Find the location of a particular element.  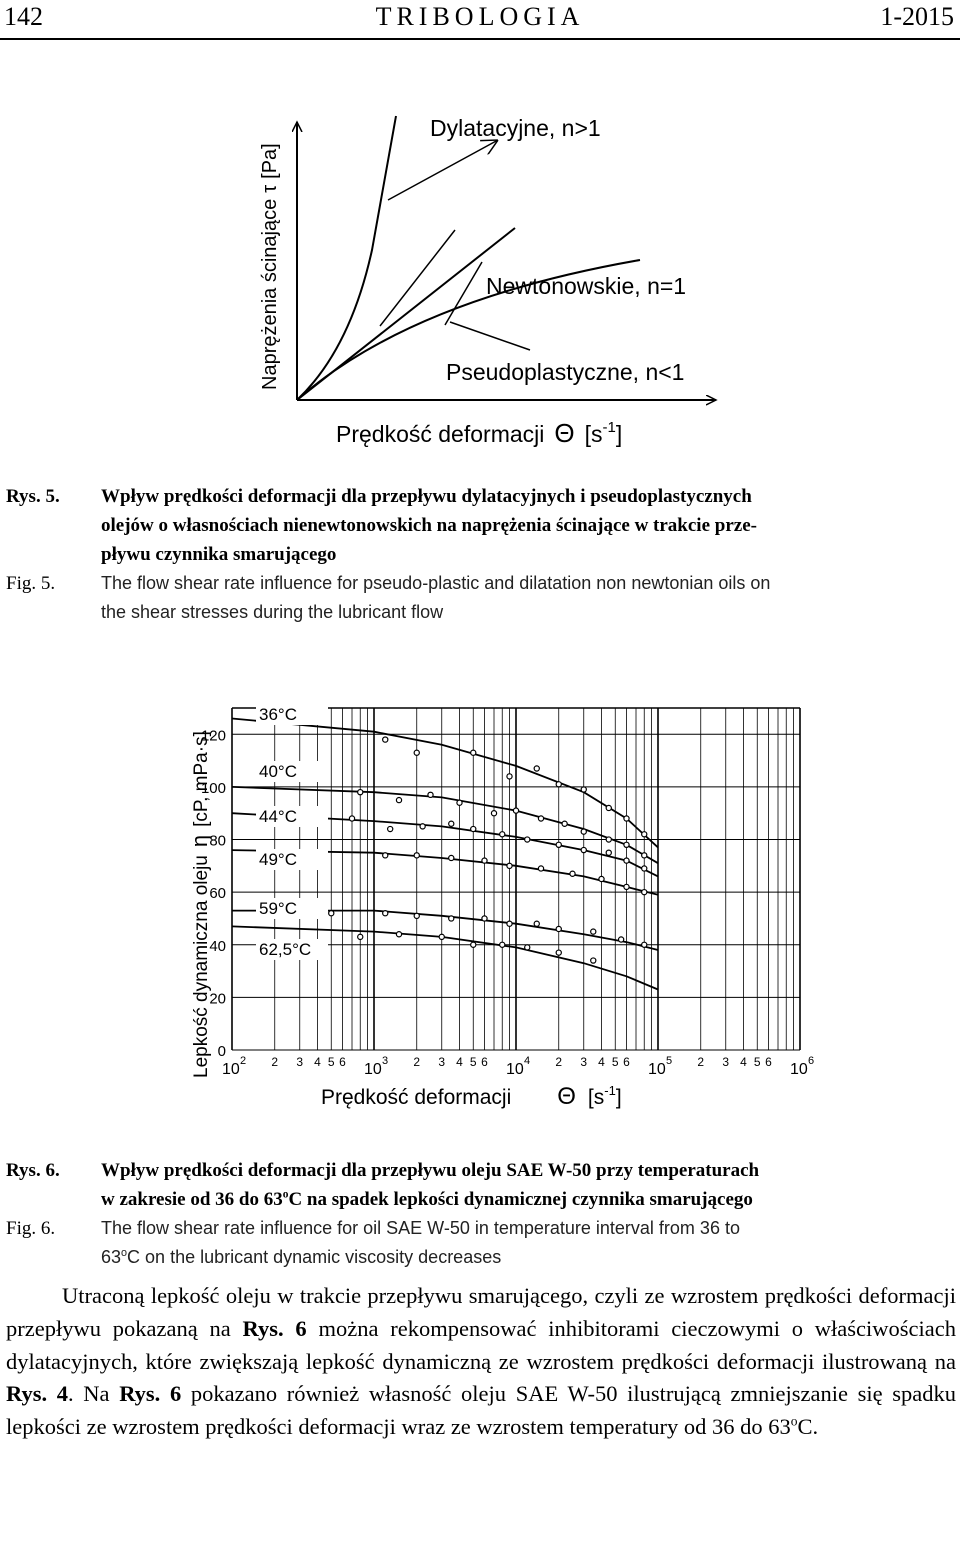

chart6-y-axis-symbol: η is located at coordinates (199, 841).